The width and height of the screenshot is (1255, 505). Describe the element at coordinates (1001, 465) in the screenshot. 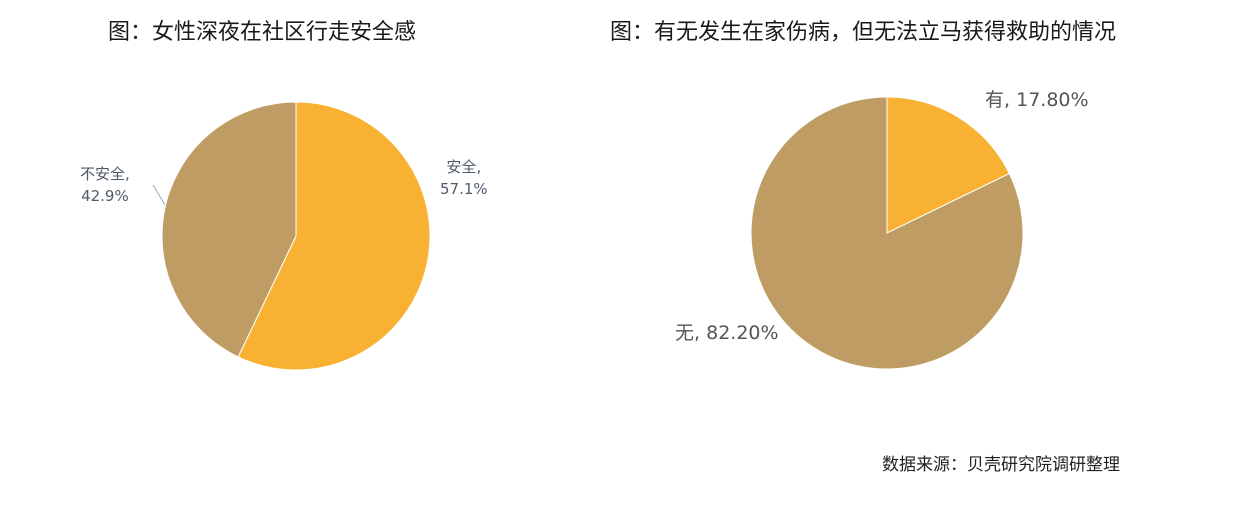

I see `data-source-note: 数据来源：贝壳研究院调研整理` at that location.